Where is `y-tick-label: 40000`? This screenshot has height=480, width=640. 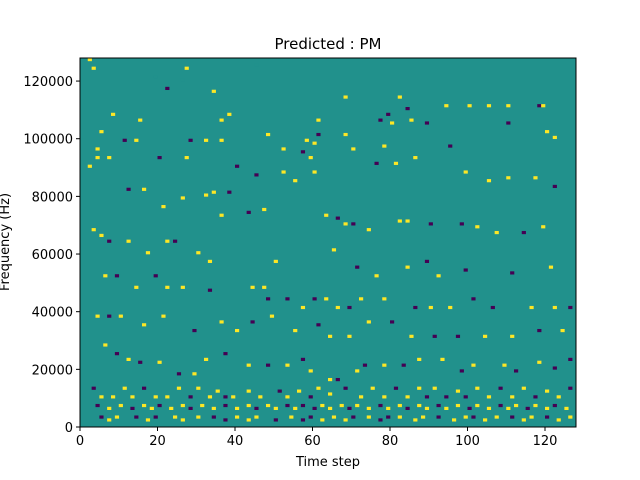
y-tick-label: 40000 is located at coordinates (52, 313).